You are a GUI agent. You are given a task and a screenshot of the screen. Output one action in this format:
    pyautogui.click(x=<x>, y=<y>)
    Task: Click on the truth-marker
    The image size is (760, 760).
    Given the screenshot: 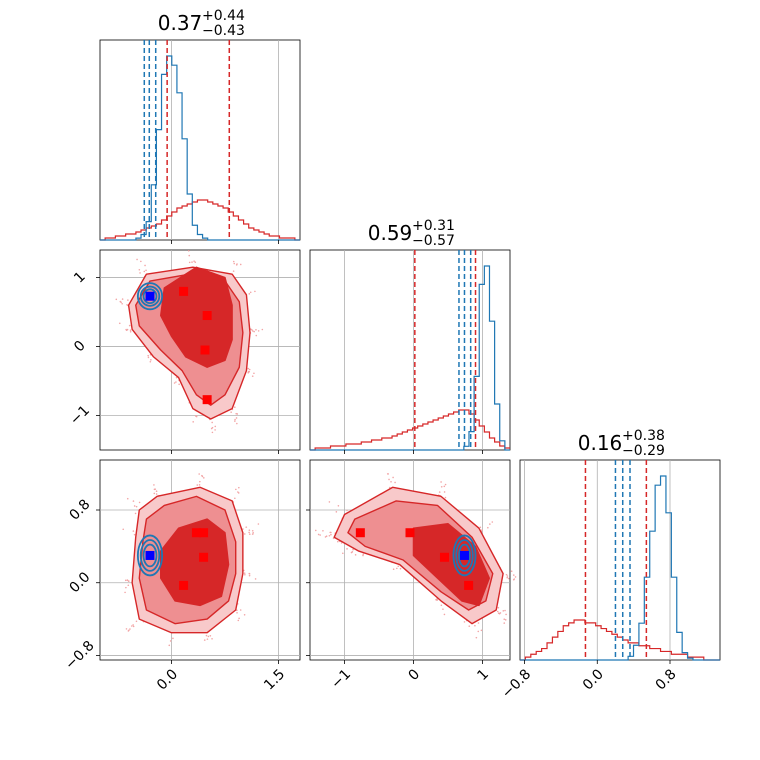 What is the action you would take?
    pyautogui.click(x=464, y=555)
    